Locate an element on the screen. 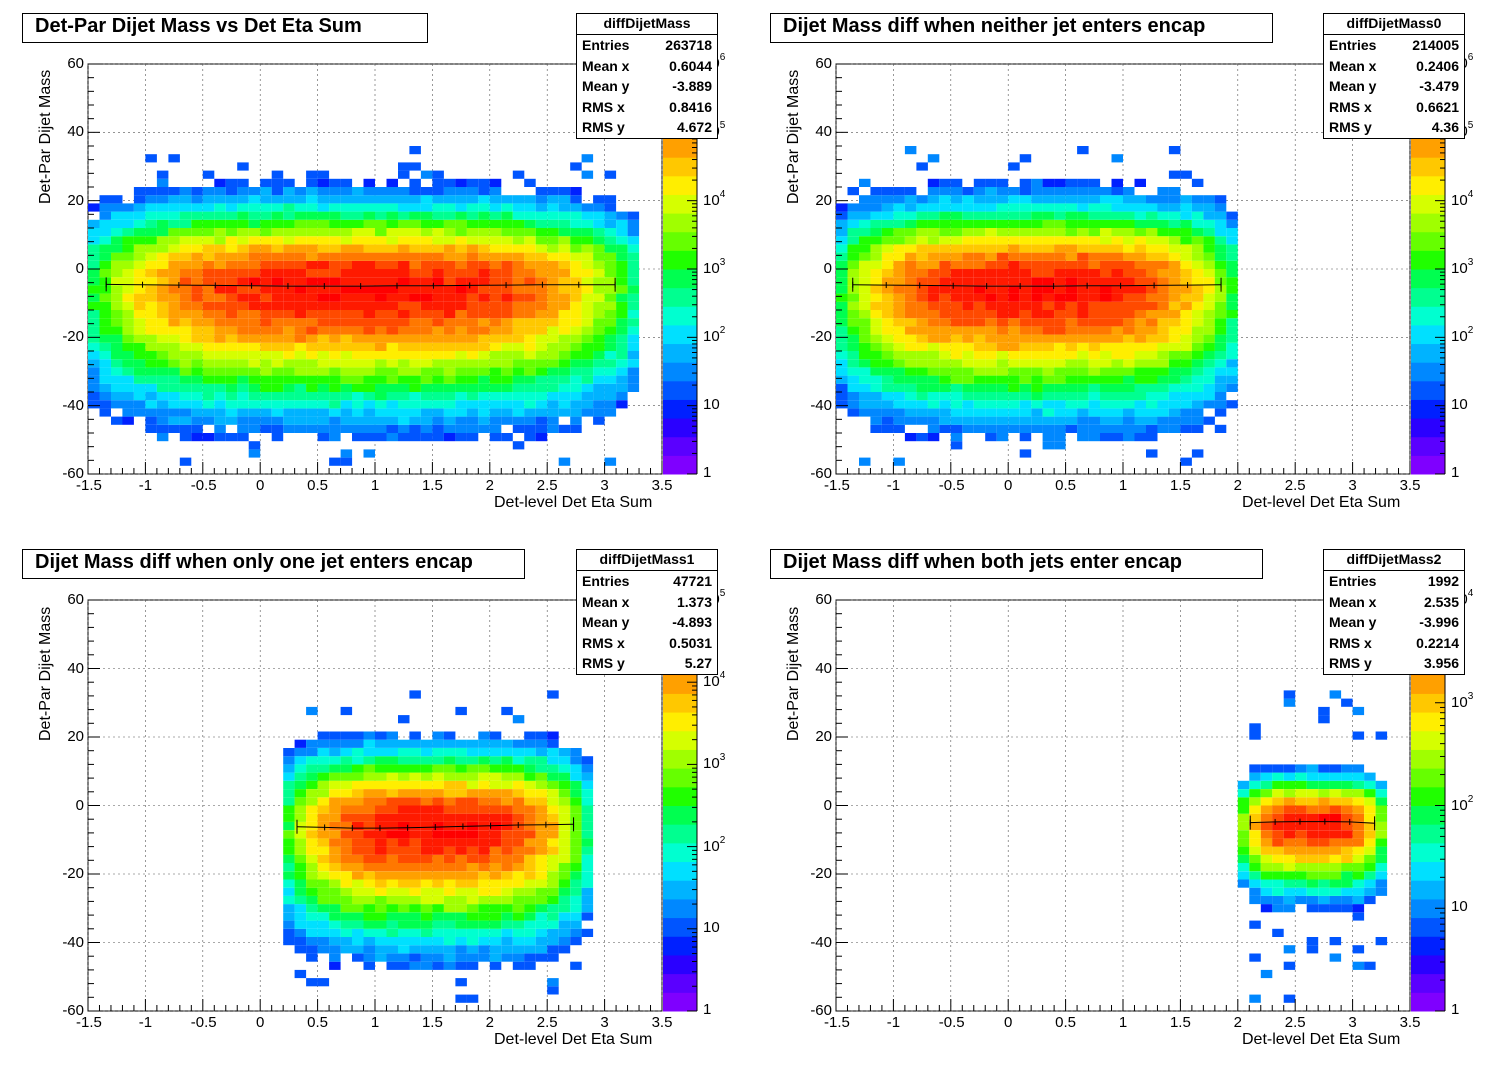 This screenshot has height=1074, width=1496. x-tick-label: 2.5 is located at coordinates (1295, 485).